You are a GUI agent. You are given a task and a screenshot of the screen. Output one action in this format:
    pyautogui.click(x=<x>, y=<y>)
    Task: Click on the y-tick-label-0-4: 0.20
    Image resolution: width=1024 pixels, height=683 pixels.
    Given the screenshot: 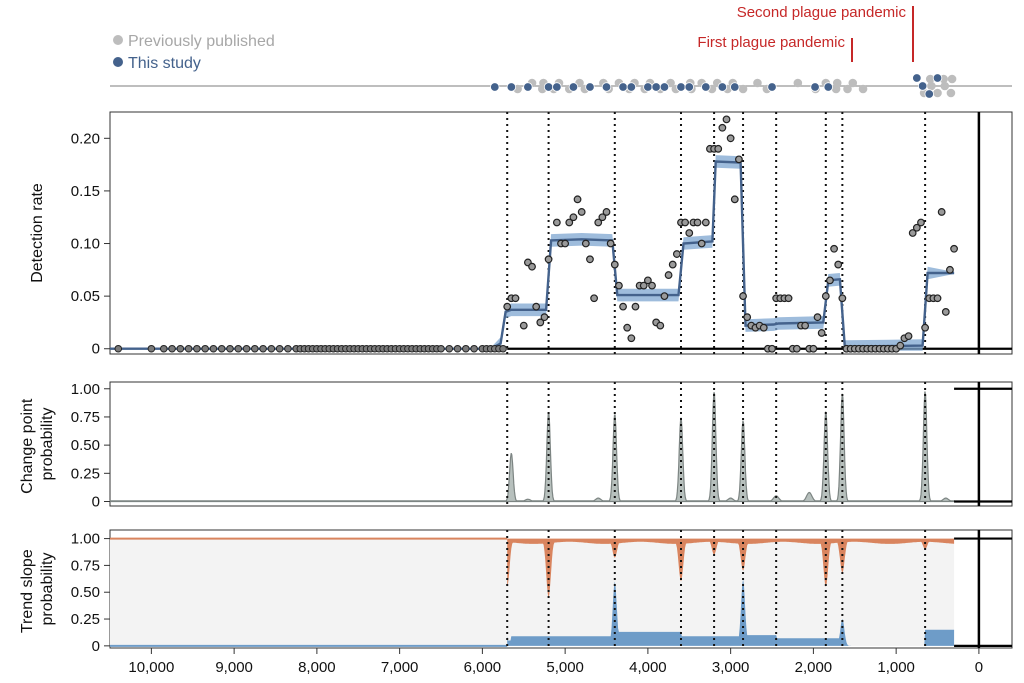 What is the action you would take?
    pyautogui.click(x=85, y=138)
    